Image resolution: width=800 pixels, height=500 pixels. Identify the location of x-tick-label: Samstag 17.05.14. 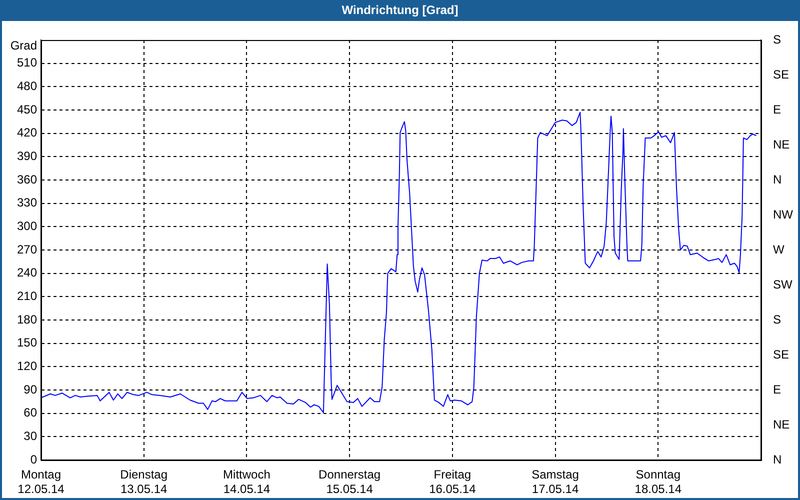
(555, 482).